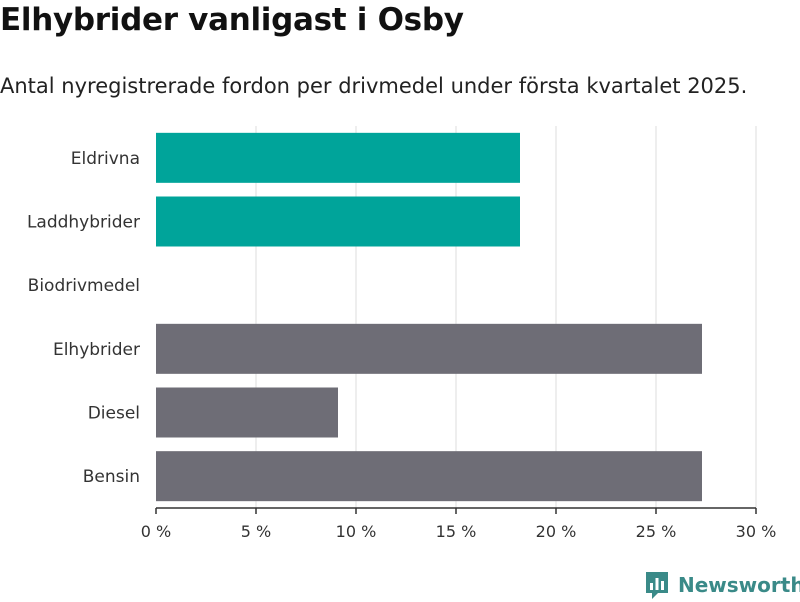  Describe the element at coordinates (84, 286) in the screenshot. I see `category-label: Biodrivmedel` at that location.